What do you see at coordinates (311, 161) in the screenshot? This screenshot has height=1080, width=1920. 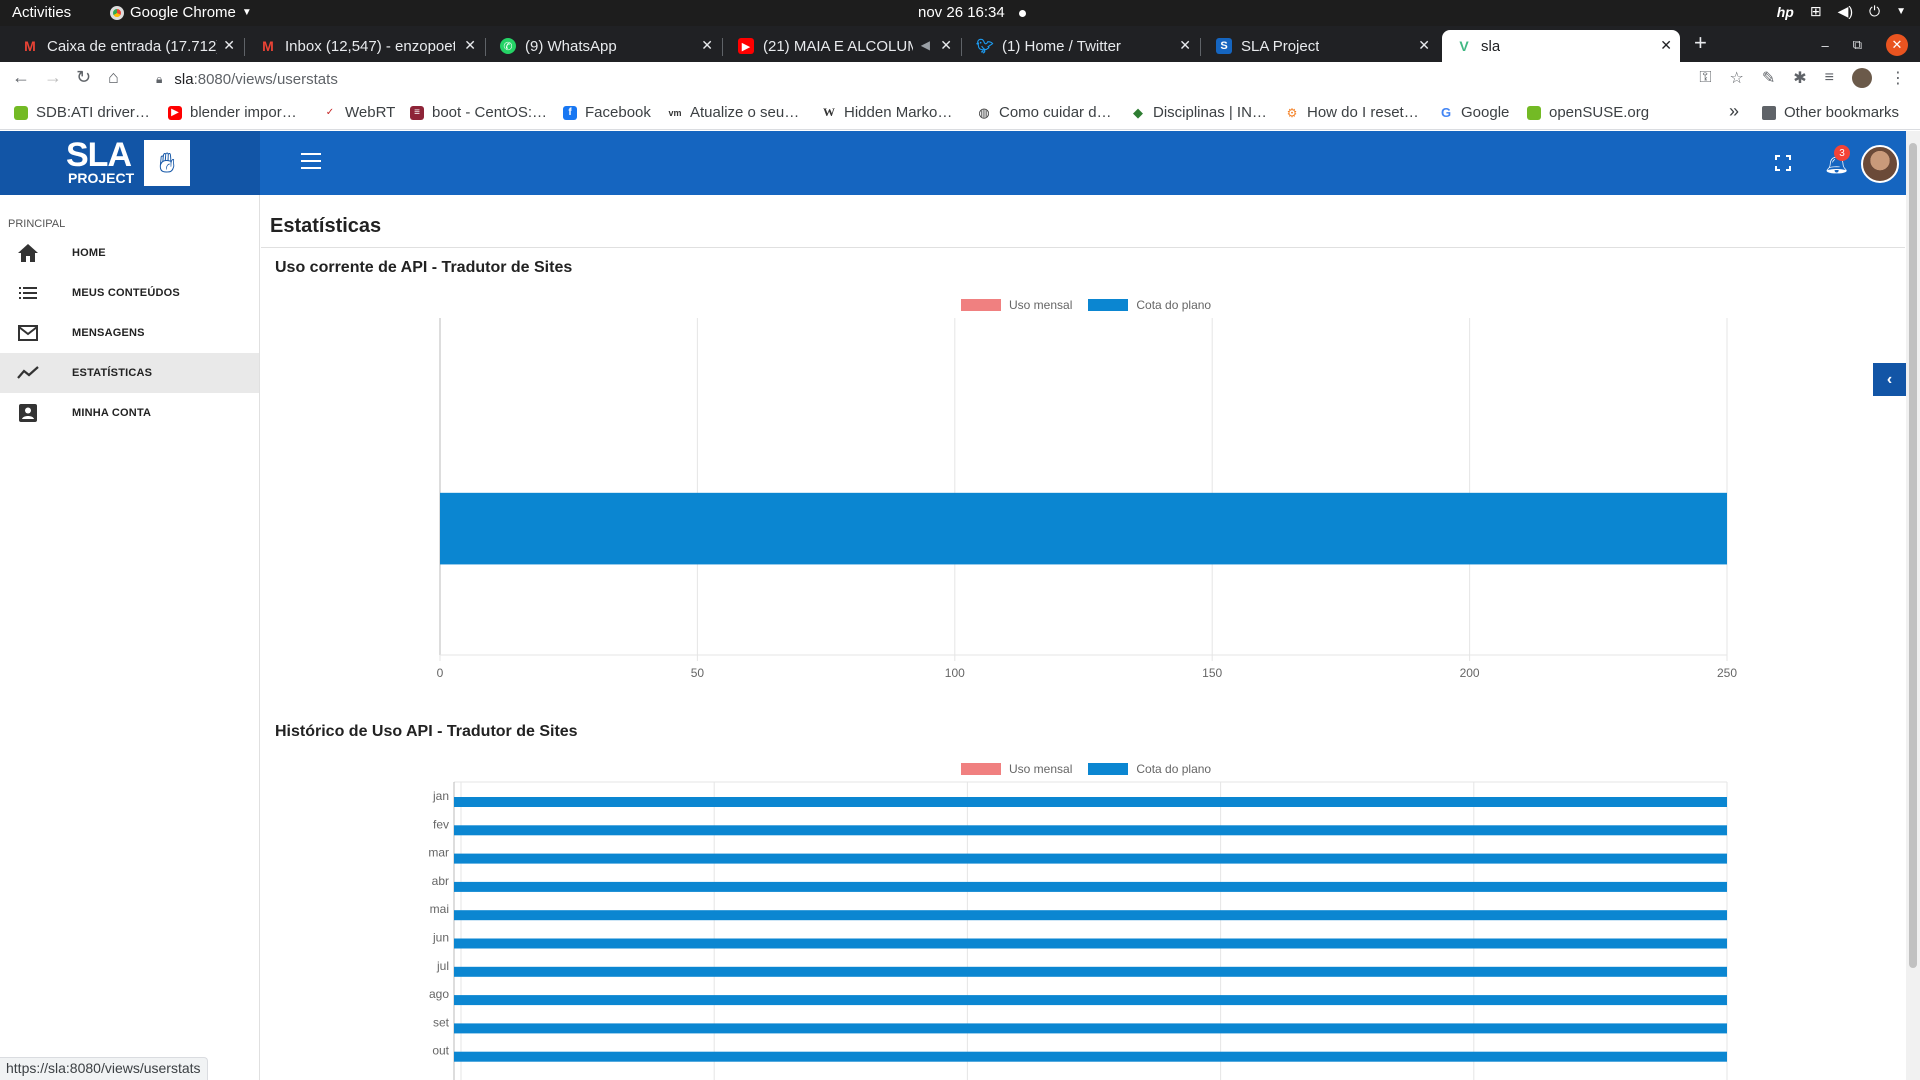 I see `hamburger-menu-icon` at bounding box center [311, 161].